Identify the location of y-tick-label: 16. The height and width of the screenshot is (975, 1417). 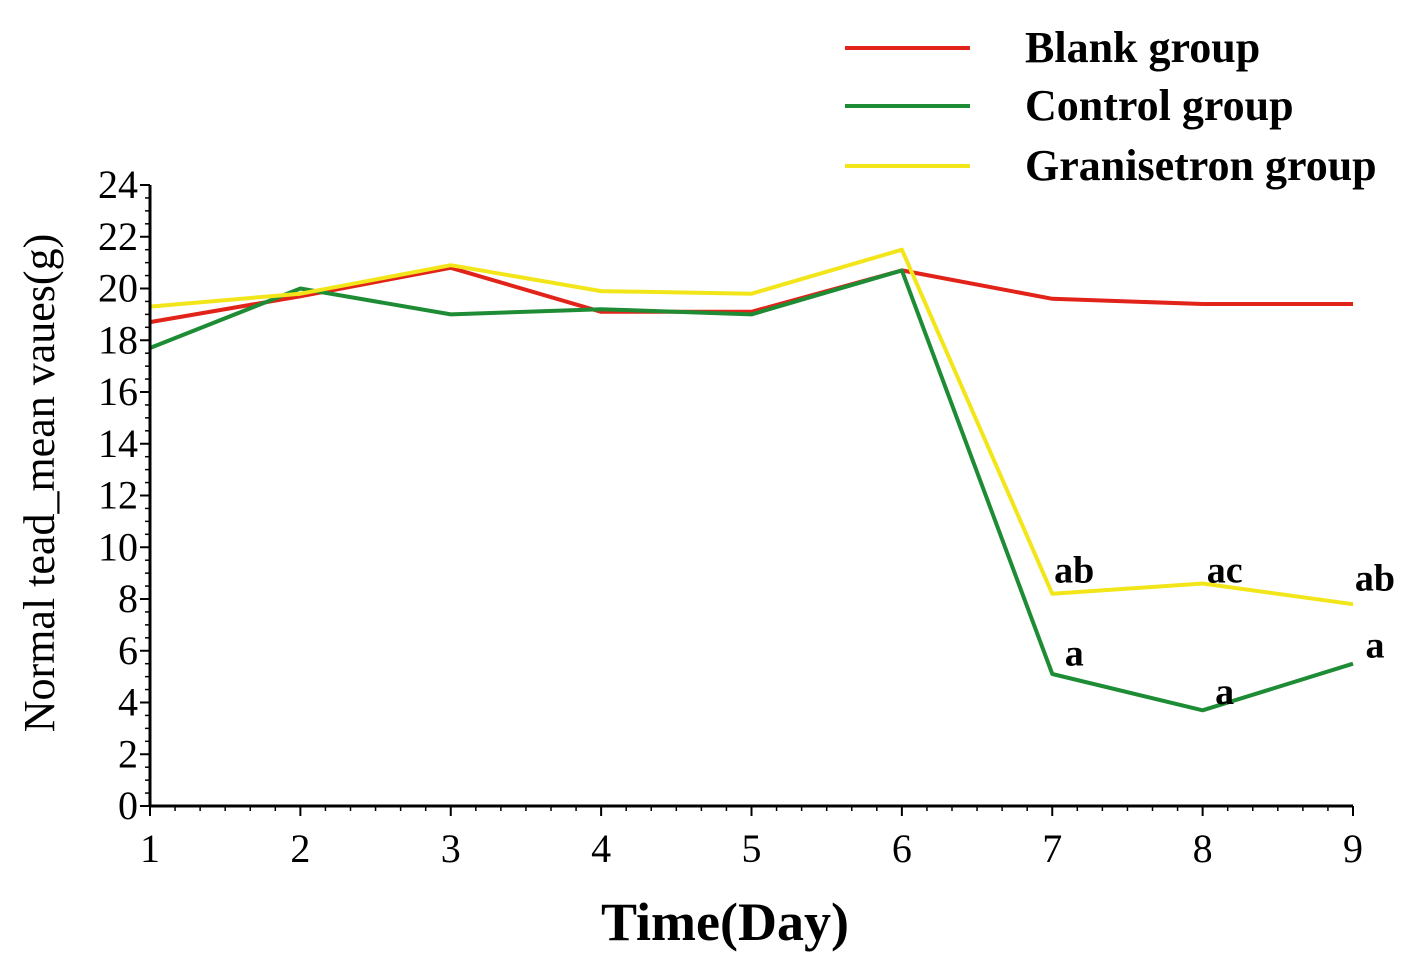
(118, 391).